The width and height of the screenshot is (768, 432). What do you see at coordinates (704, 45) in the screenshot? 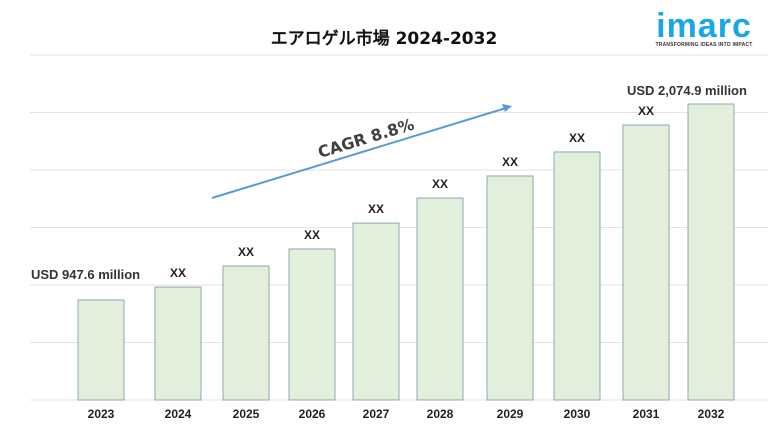
I see `logo-tagline: TRANSFORMING IDEAS INTO IMPACT` at bounding box center [704, 45].